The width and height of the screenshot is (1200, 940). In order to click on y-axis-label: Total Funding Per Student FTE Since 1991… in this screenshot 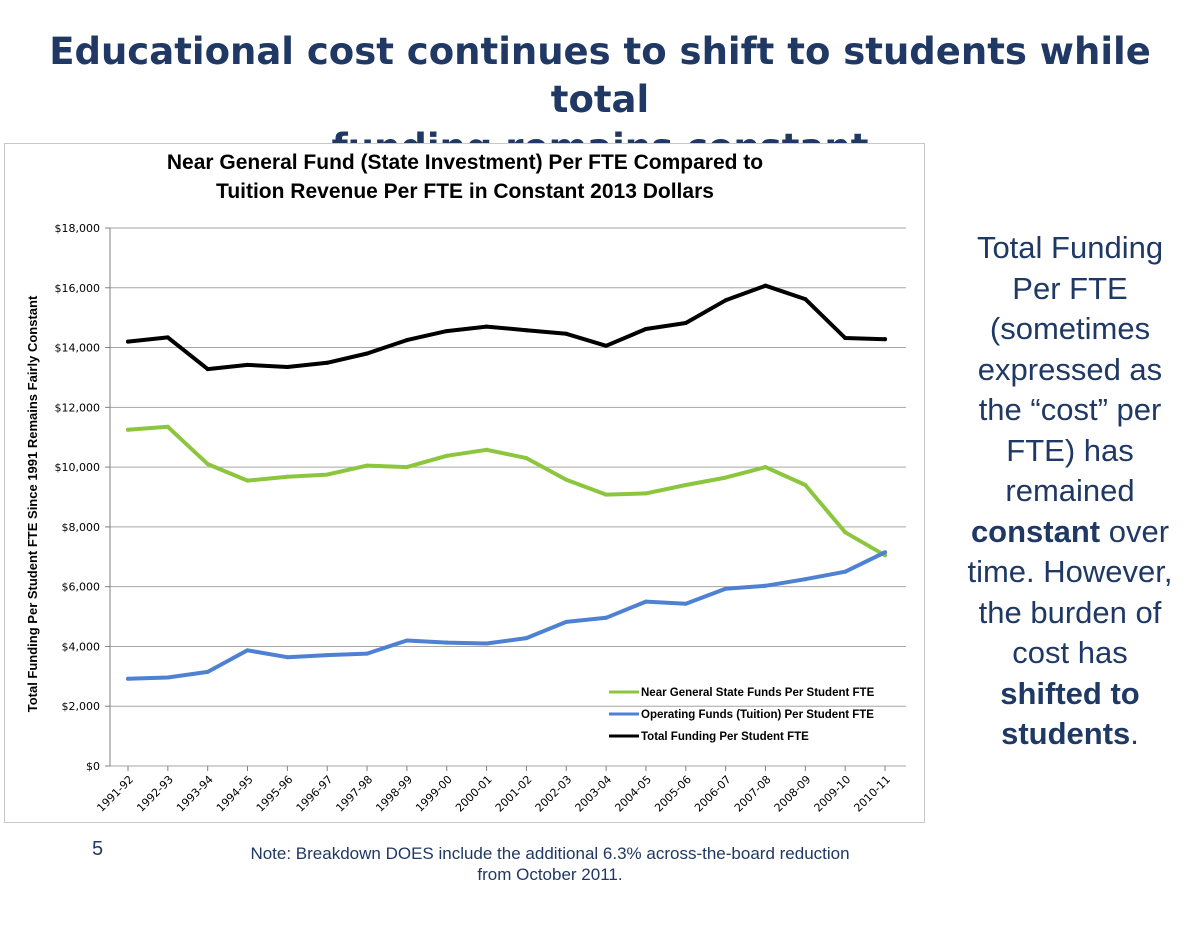, I will do `click(32, 503)`.